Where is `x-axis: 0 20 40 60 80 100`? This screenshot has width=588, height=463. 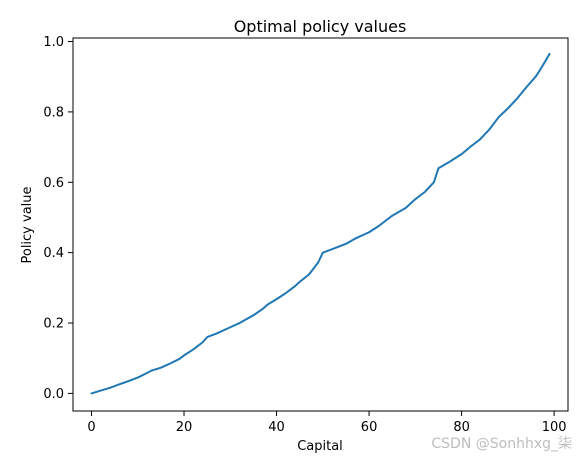
x-axis: 0 20 40 60 80 100 is located at coordinates (327, 423).